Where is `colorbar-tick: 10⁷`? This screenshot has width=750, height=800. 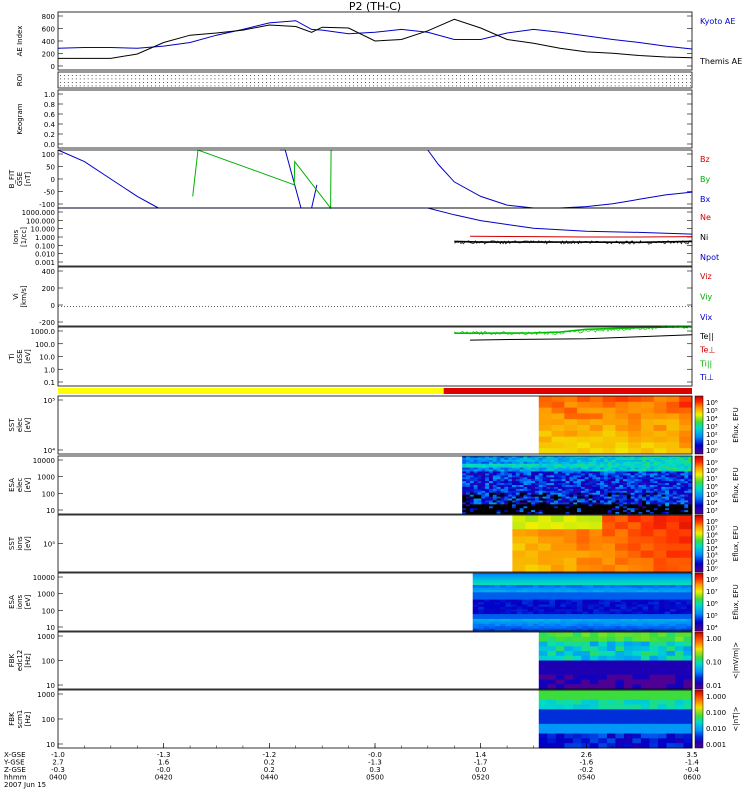
colorbar-tick: 10⁷ is located at coordinates (712, 529).